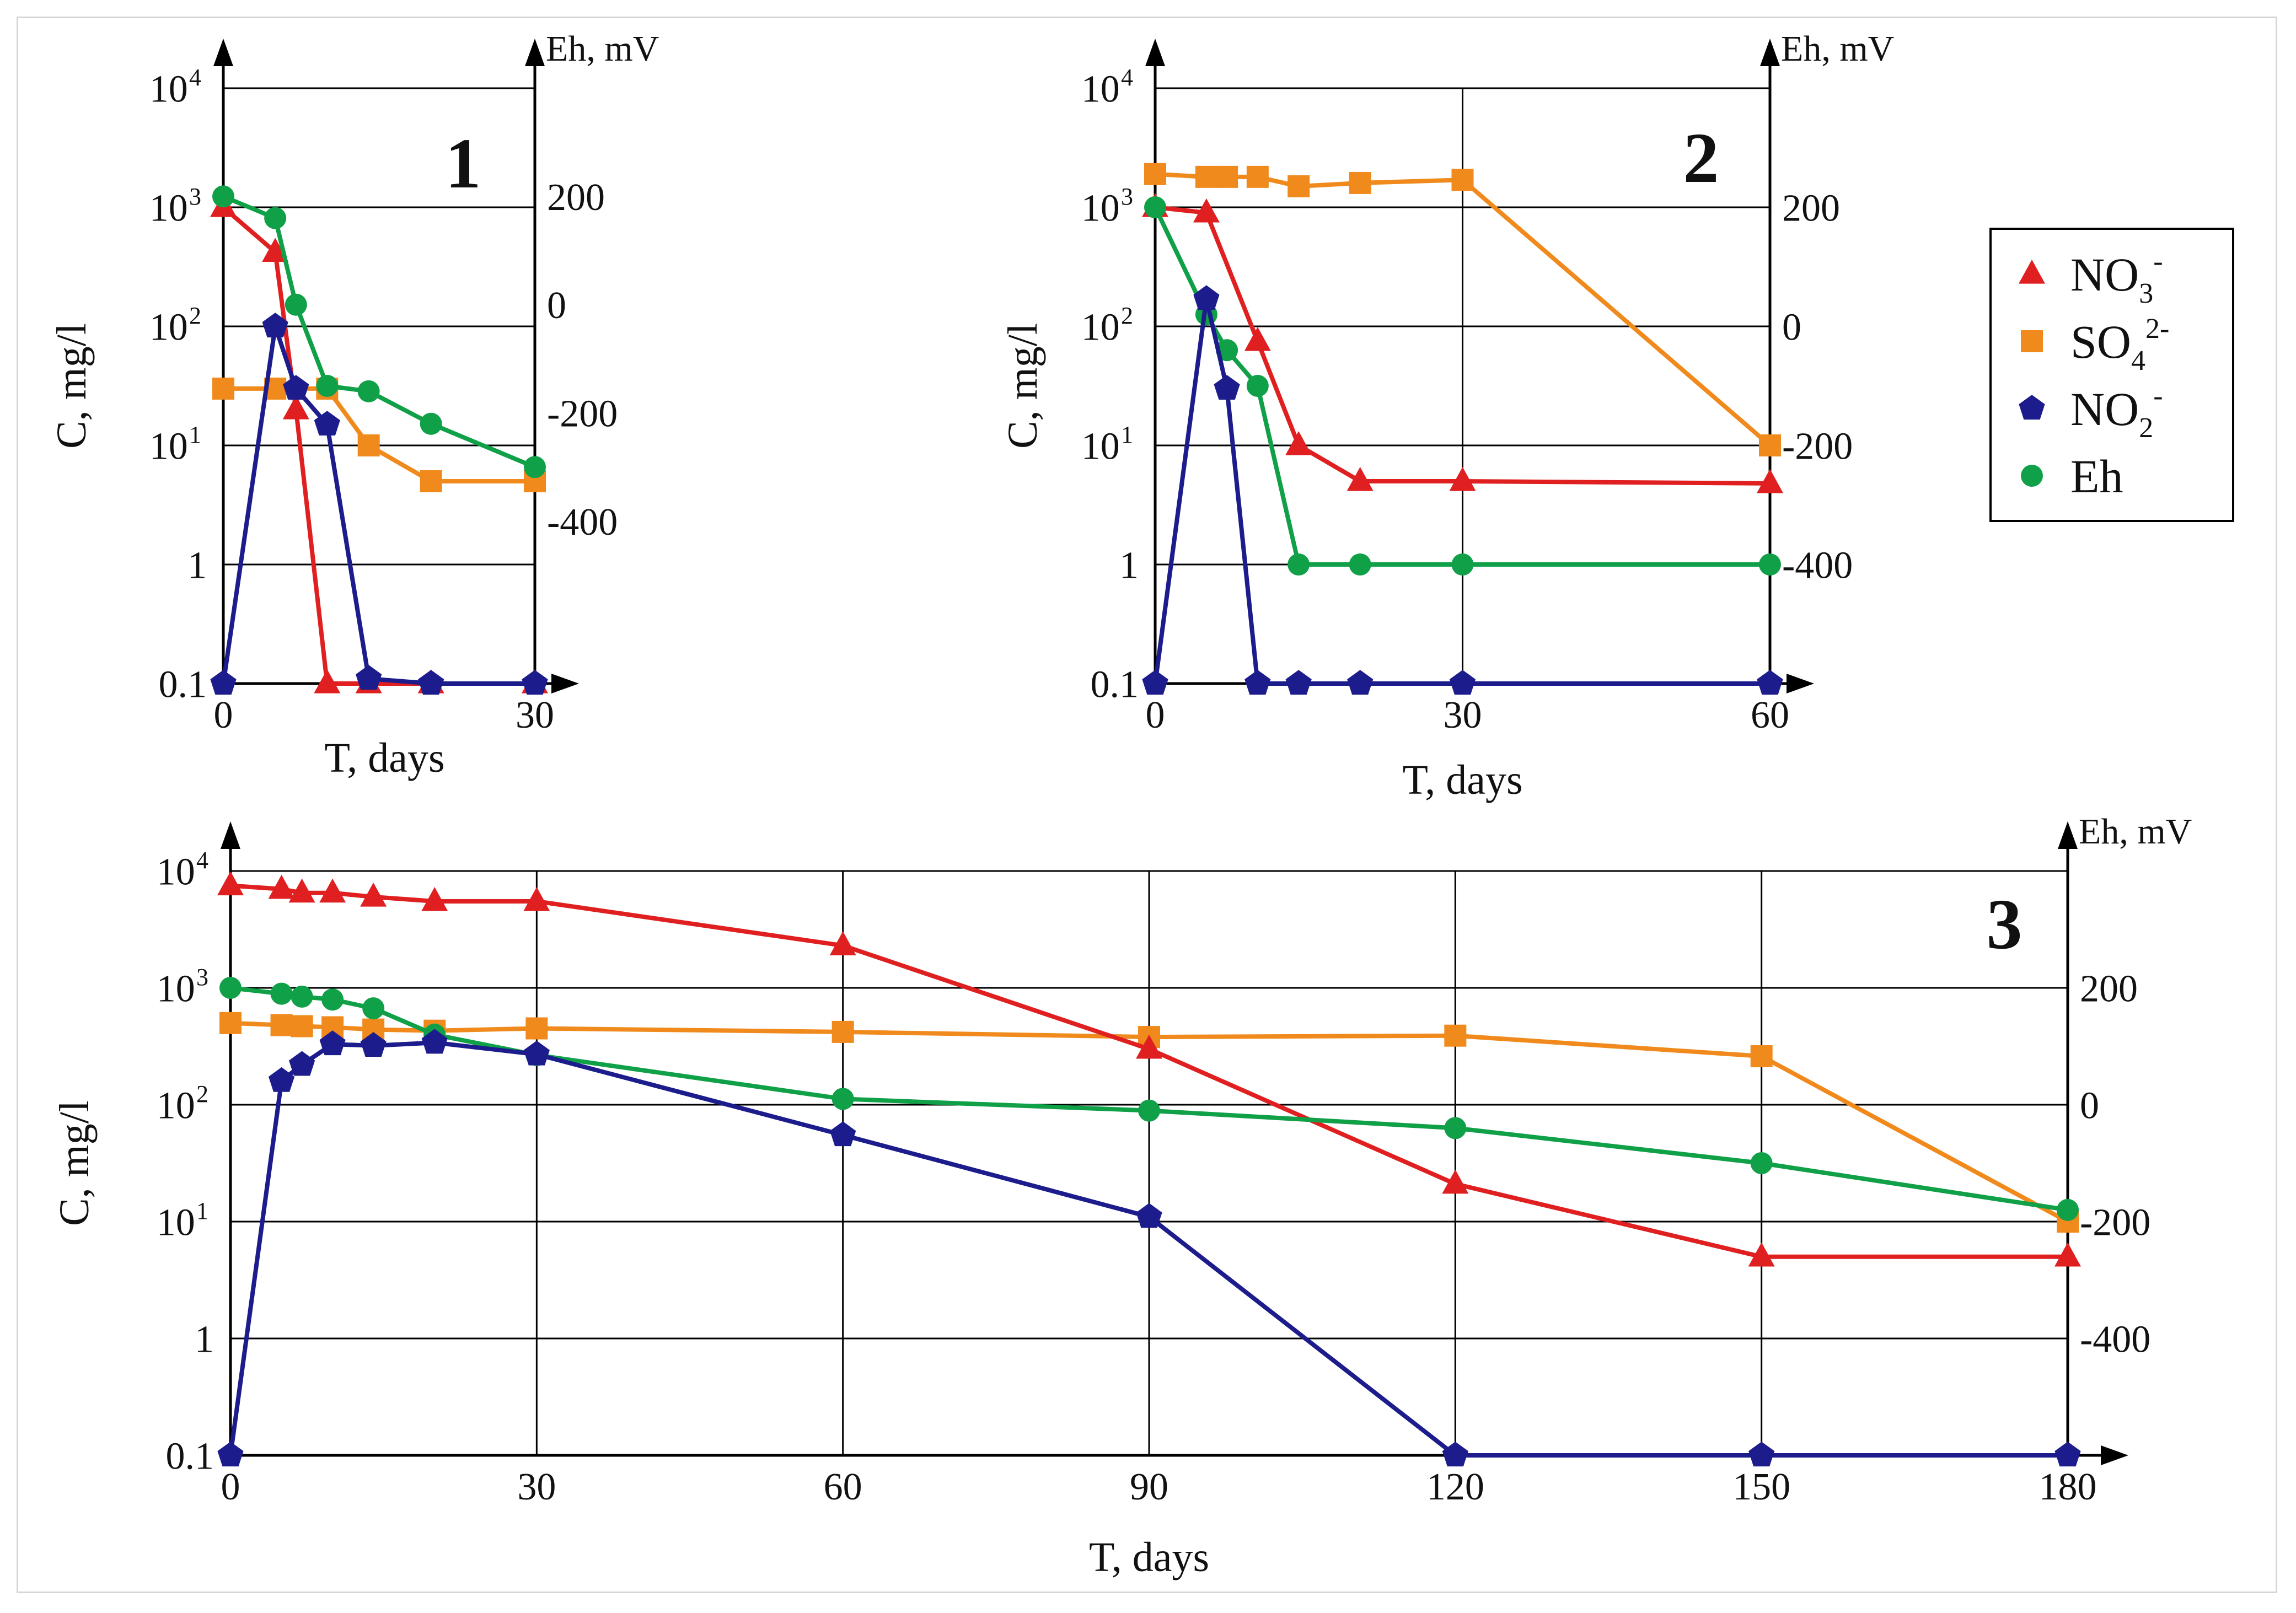 The height and width of the screenshot is (1613, 2296). I want to click on series-Eh, so click(1149, 1099).